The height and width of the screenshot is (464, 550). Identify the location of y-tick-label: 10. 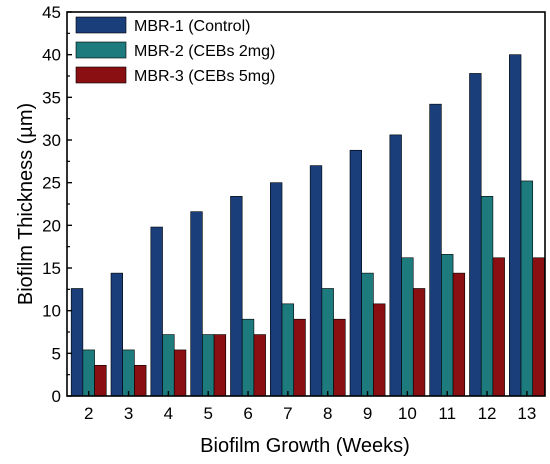
(51, 311).